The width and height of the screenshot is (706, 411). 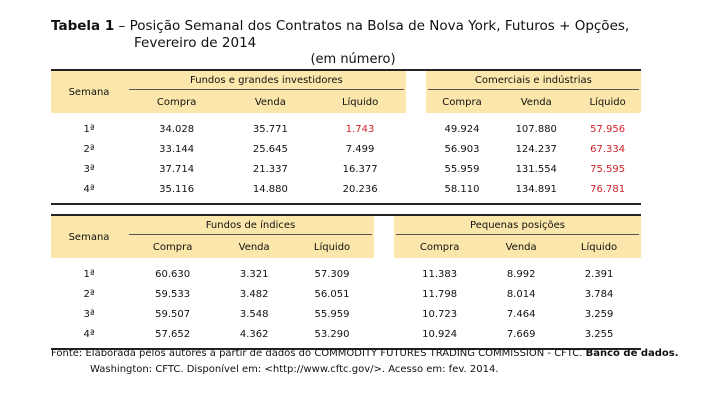 What do you see at coordinates (173, 337) in the screenshot?
I see `cell: 57.652` at bounding box center [173, 337].